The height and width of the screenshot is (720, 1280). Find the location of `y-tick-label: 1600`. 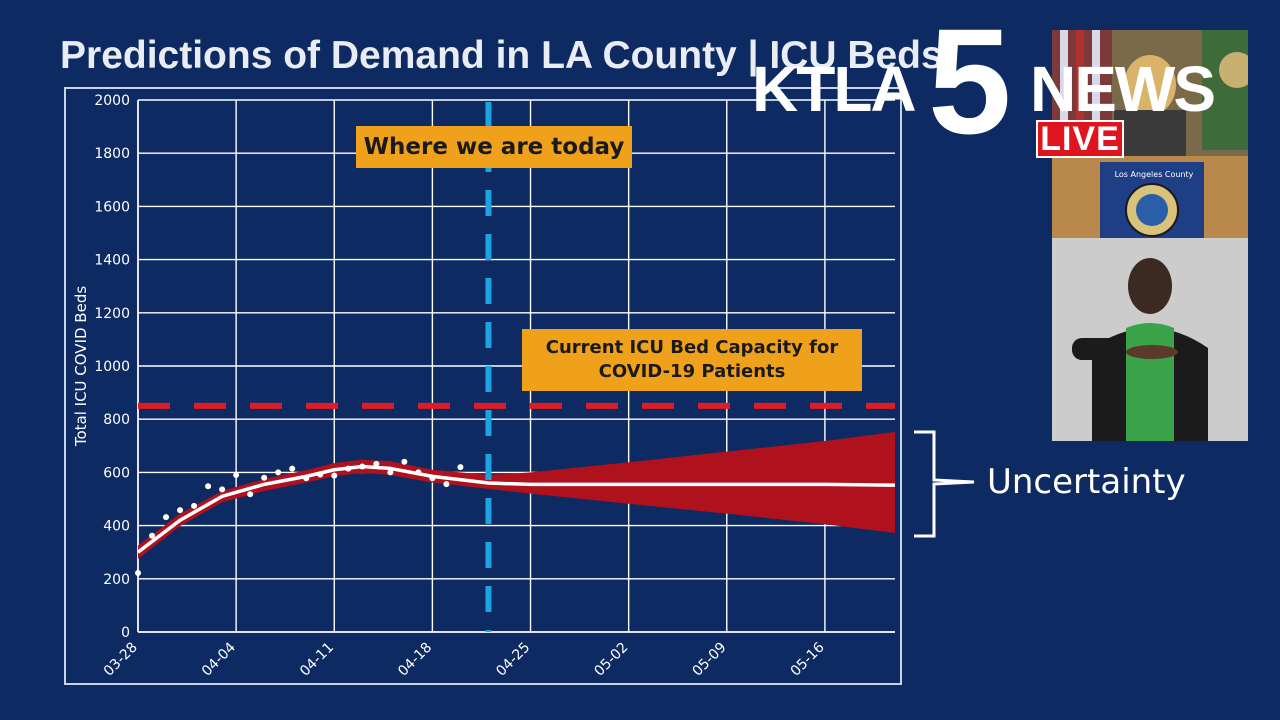

y-tick-label: 1600 is located at coordinates (112, 207).